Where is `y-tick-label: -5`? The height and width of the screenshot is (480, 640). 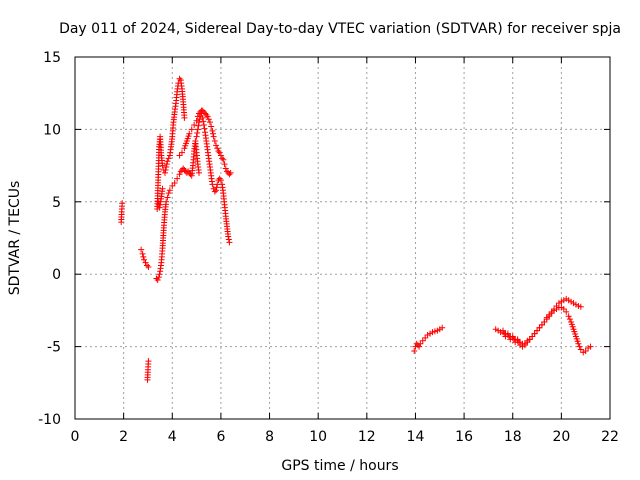
y-tick-label: -5 is located at coordinates (54, 348).